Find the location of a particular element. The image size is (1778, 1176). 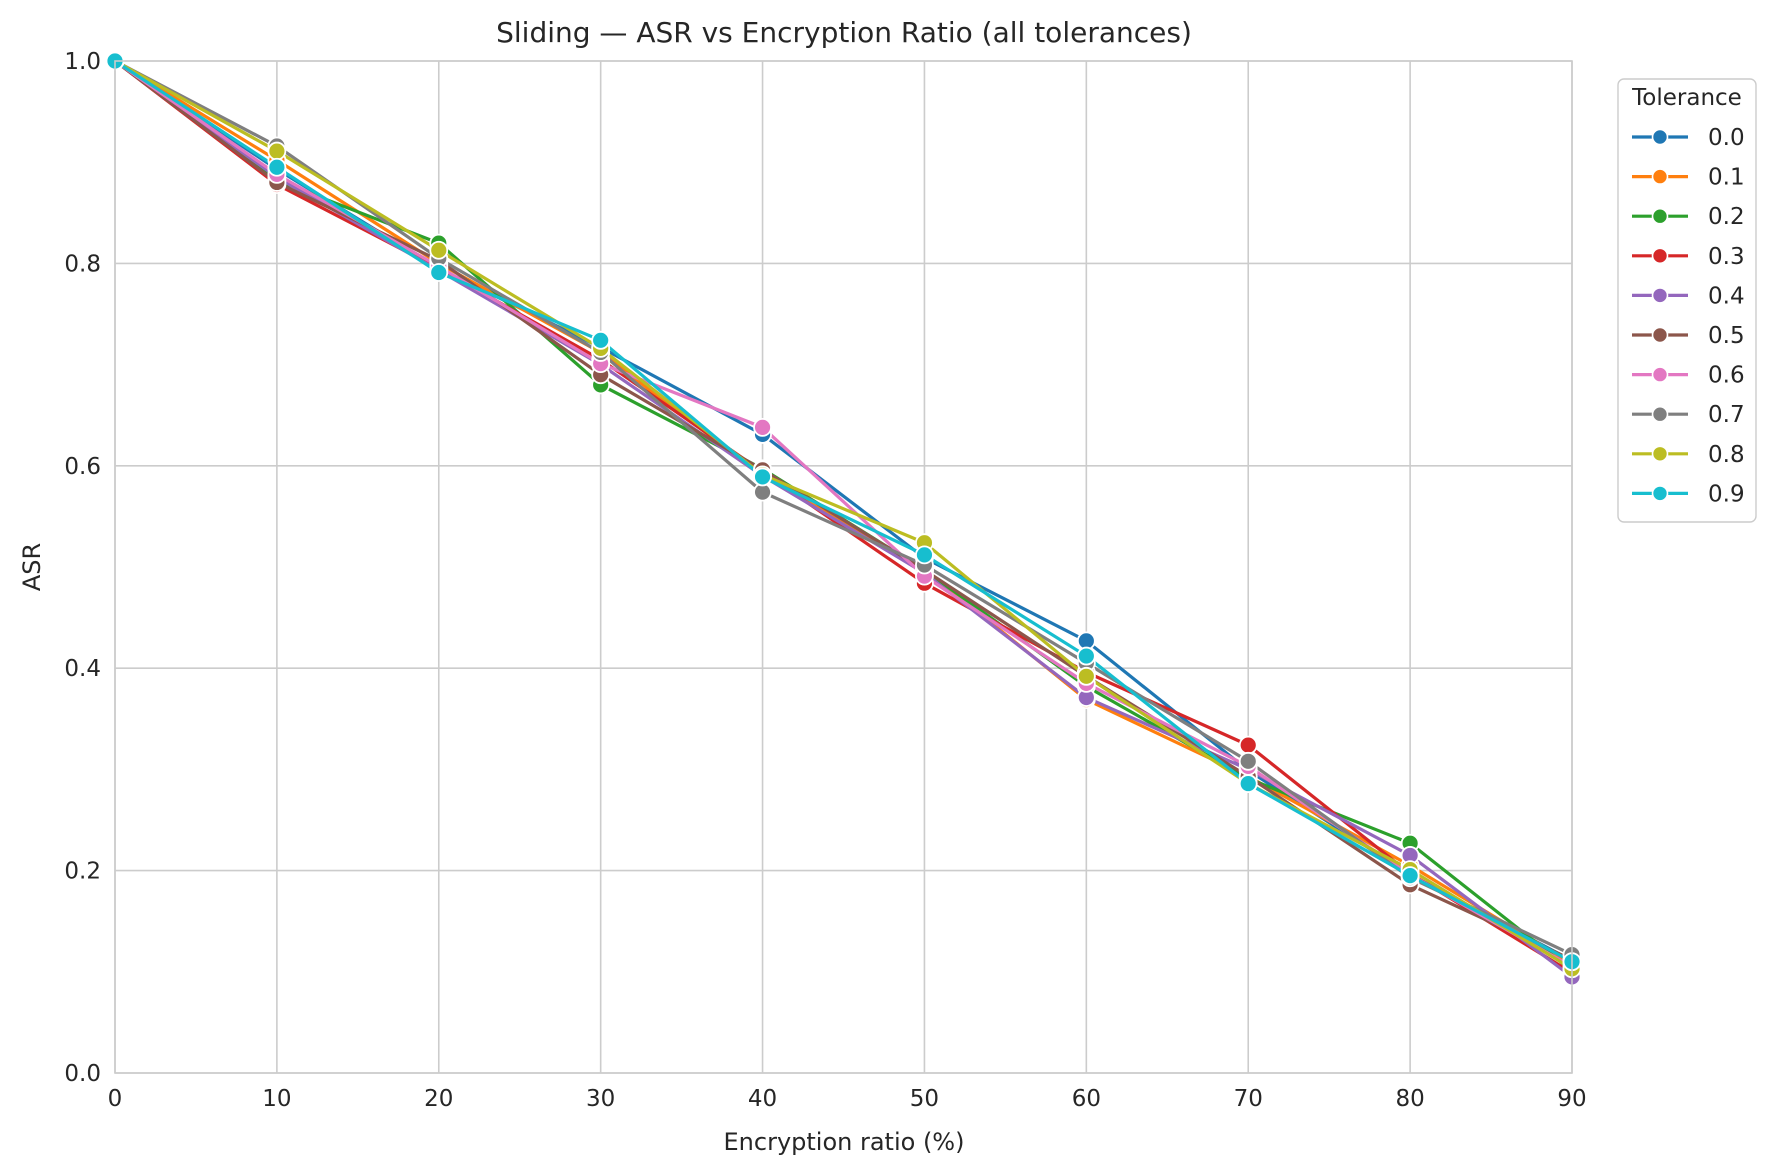

x-tick-label: 70 is located at coordinates (1248, 1099).